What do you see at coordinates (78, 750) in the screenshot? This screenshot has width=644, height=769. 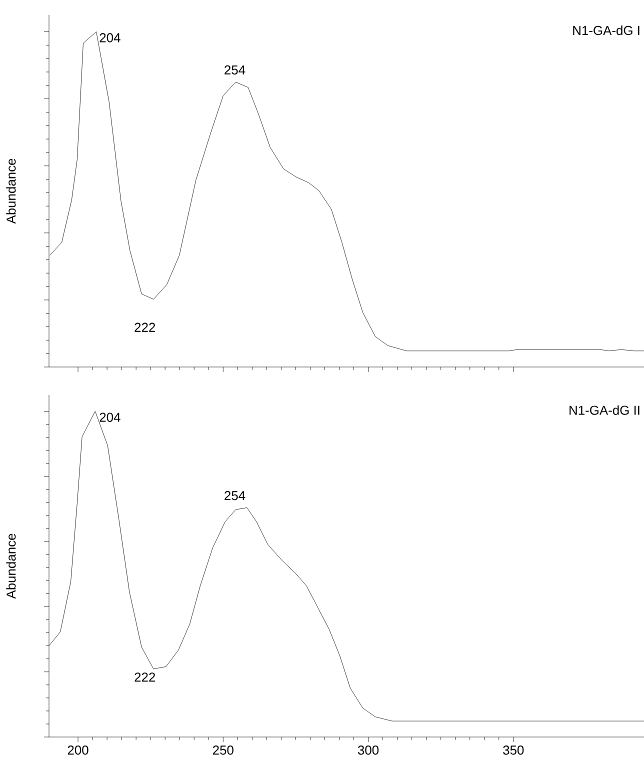 I see `x-tick-label: 200` at bounding box center [78, 750].